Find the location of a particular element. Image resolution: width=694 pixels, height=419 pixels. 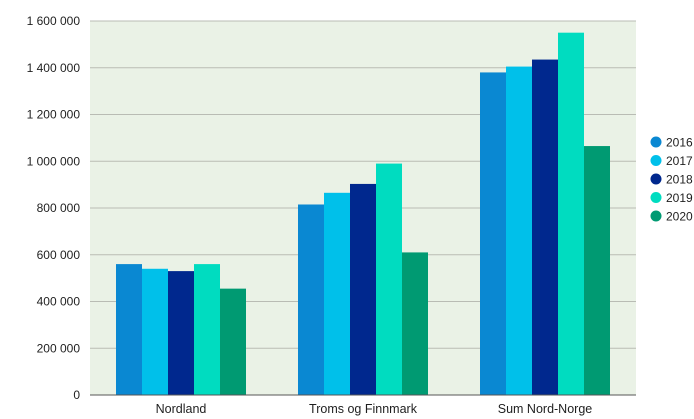

y-tick-label: 1 200 000 is located at coordinates (54, 115).